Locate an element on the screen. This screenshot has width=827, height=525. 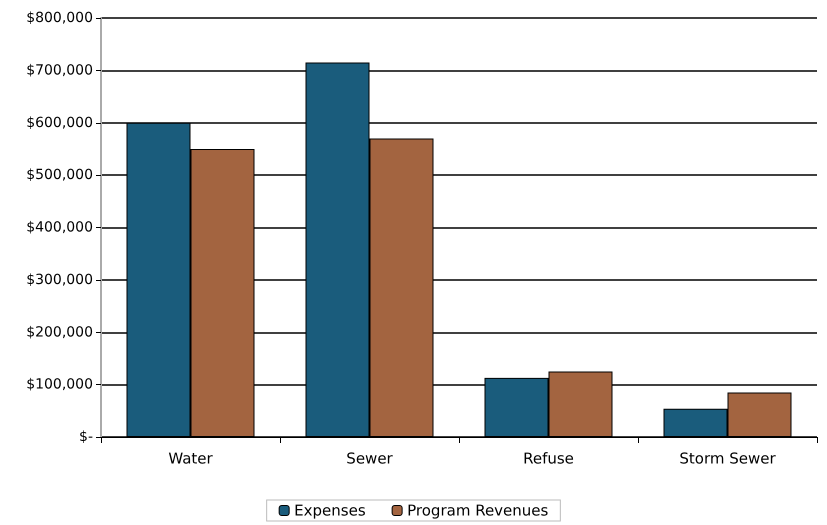
x-tick-label: Refuse is located at coordinates (548, 459).